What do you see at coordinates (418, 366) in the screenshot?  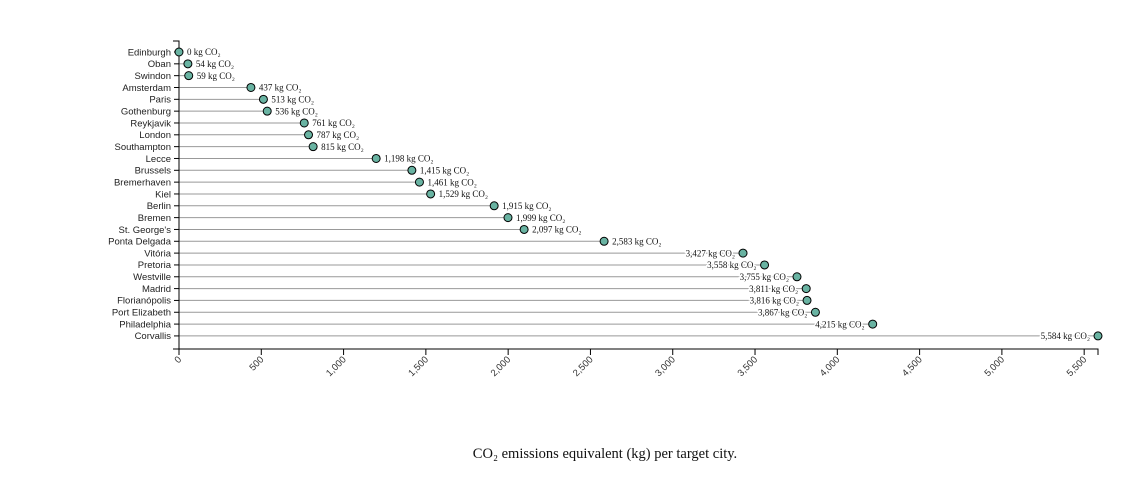 I see `x-tick-label: 1,500` at bounding box center [418, 366].